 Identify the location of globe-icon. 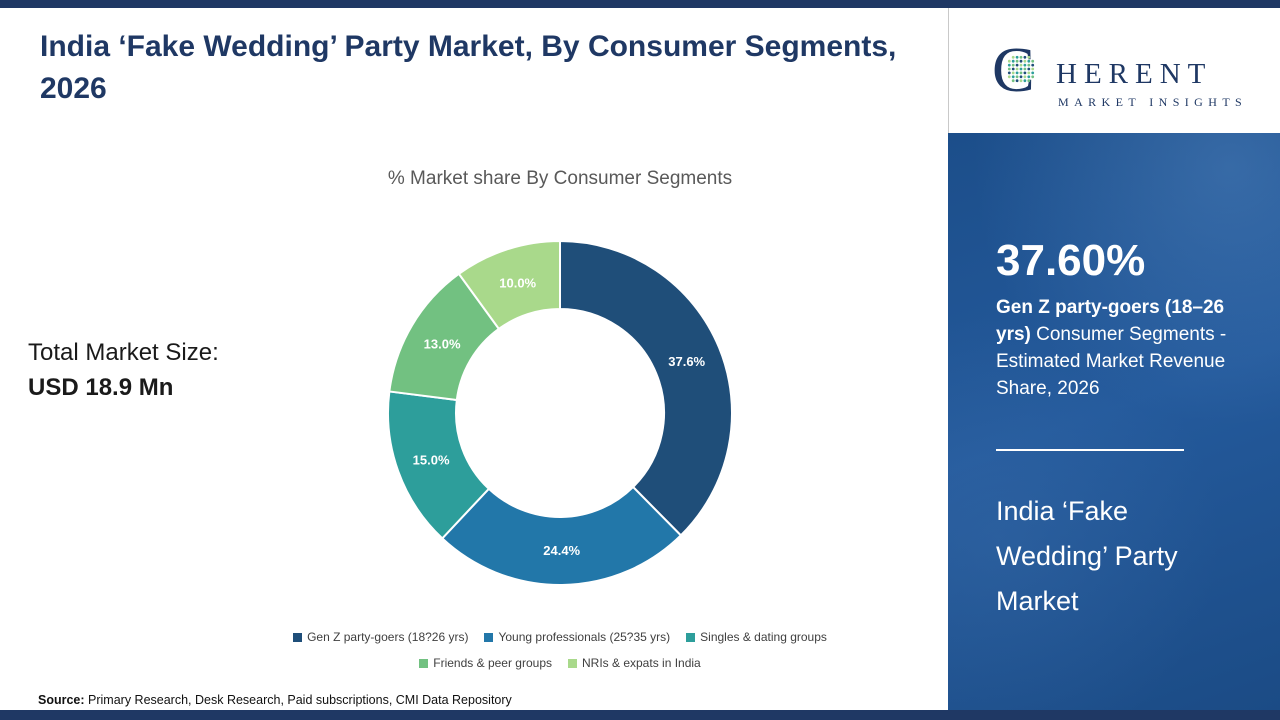
(1021, 68).